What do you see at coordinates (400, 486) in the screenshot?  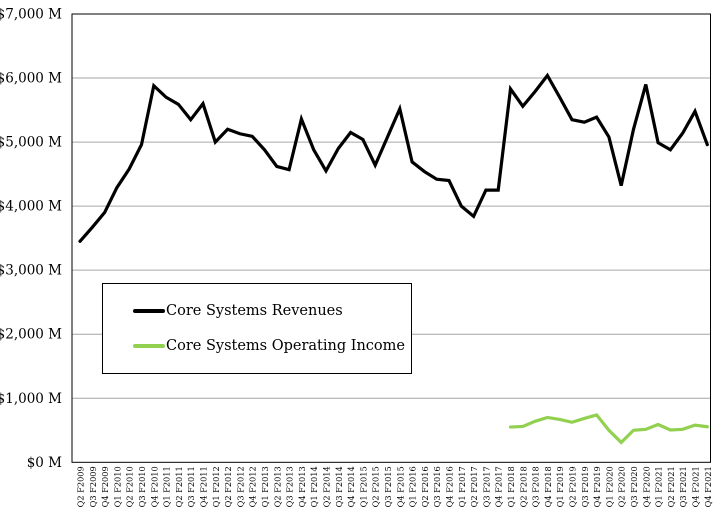 I see `x-axis-tick-label: Q4 F2015` at bounding box center [400, 486].